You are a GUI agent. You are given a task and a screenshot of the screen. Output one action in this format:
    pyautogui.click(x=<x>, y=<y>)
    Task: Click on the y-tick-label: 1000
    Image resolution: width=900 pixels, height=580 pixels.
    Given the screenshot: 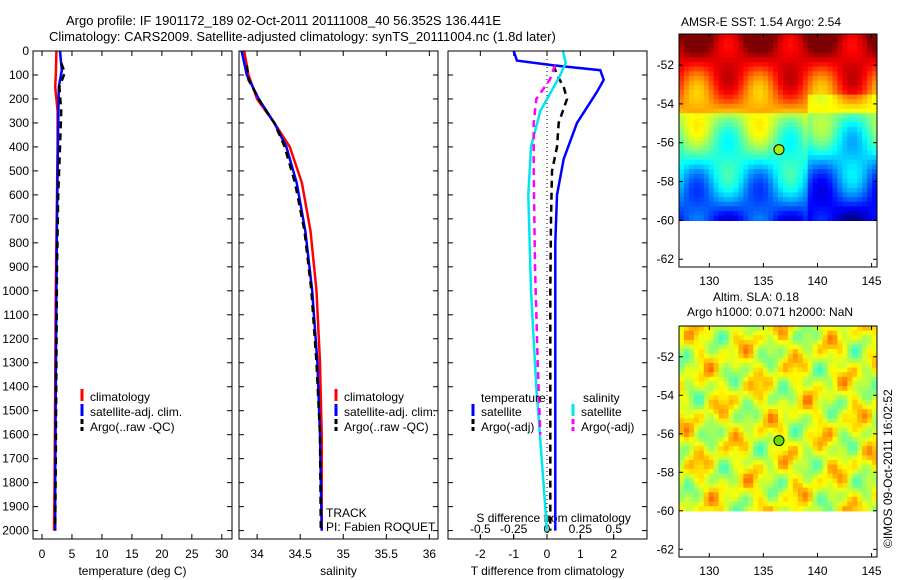 What is the action you would take?
    pyautogui.click(x=15, y=291)
    